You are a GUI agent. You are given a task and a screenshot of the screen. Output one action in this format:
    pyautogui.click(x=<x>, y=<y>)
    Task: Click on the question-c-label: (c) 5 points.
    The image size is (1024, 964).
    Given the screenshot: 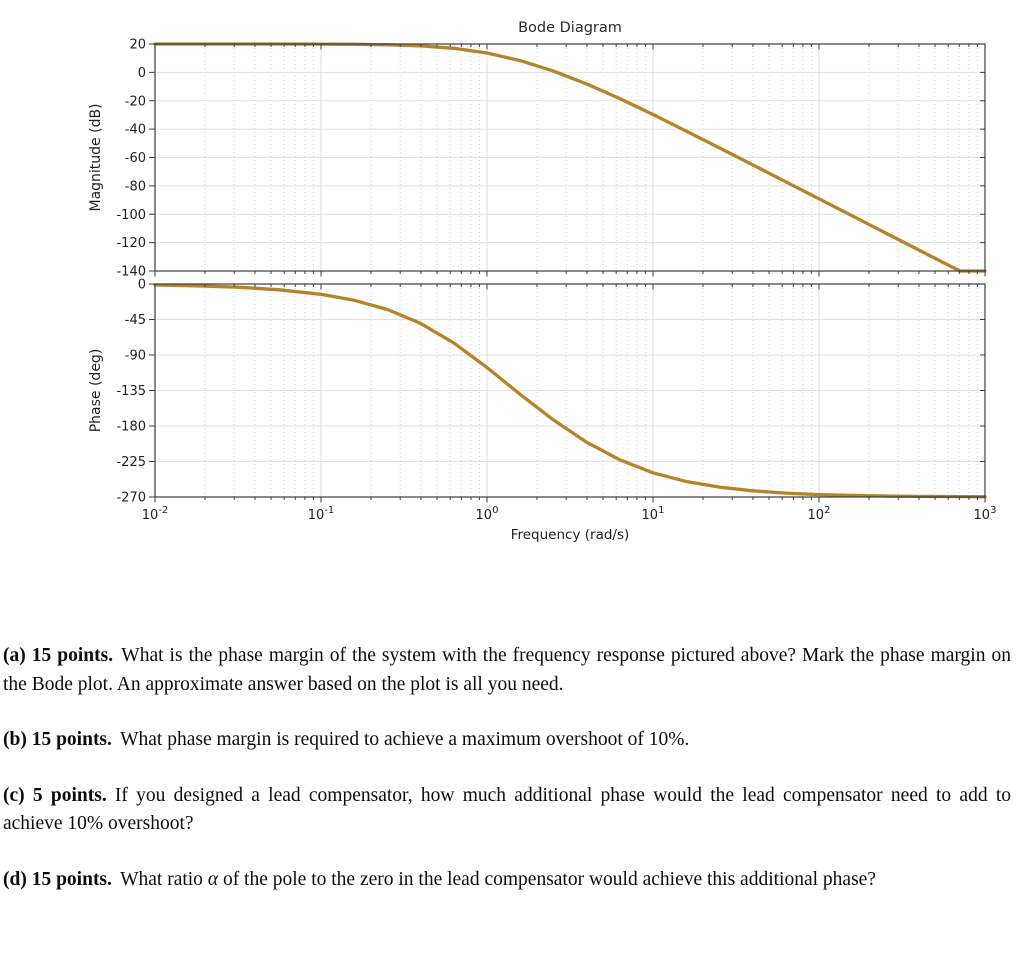 What is the action you would take?
    pyautogui.click(x=55, y=795)
    